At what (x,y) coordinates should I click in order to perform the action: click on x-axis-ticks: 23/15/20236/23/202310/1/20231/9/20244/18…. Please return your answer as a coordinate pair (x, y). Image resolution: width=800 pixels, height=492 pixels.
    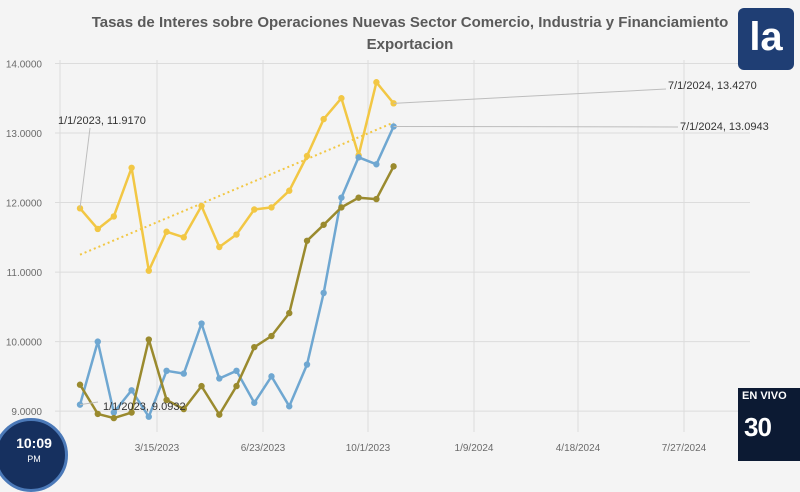
    Looking at the image, I should click on (381, 448).